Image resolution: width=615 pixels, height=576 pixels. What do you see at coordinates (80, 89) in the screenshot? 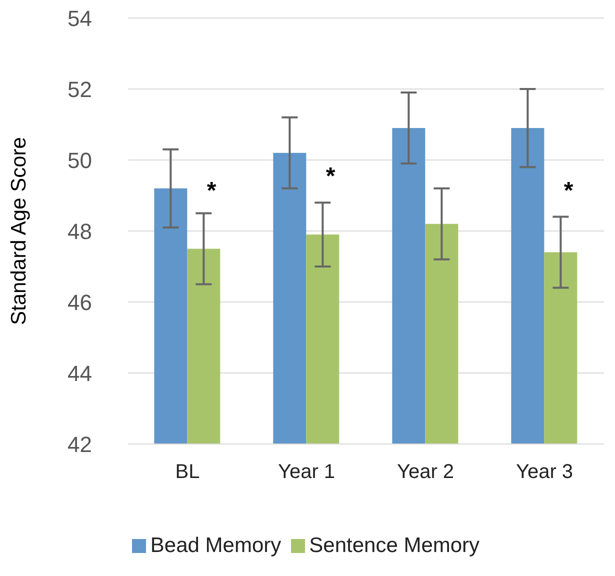
I see `y-tick-label: 52` at bounding box center [80, 89].